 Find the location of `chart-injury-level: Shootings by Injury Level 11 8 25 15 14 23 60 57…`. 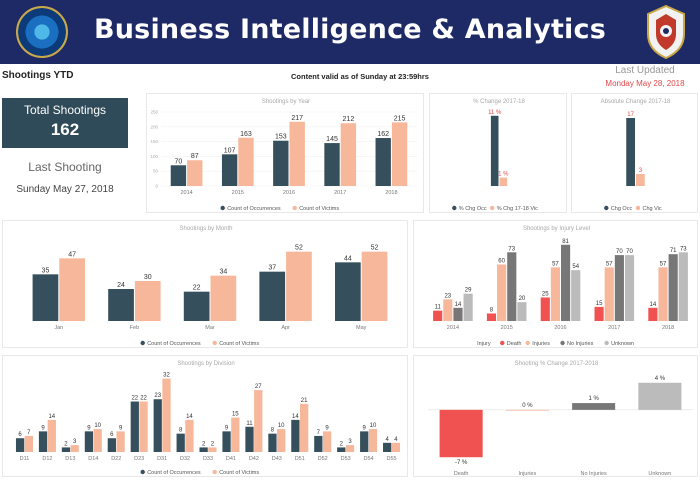

chart-injury-level: Shootings by Injury Level 11 8 25 15 14 23 60 57… is located at coordinates (555, 284).